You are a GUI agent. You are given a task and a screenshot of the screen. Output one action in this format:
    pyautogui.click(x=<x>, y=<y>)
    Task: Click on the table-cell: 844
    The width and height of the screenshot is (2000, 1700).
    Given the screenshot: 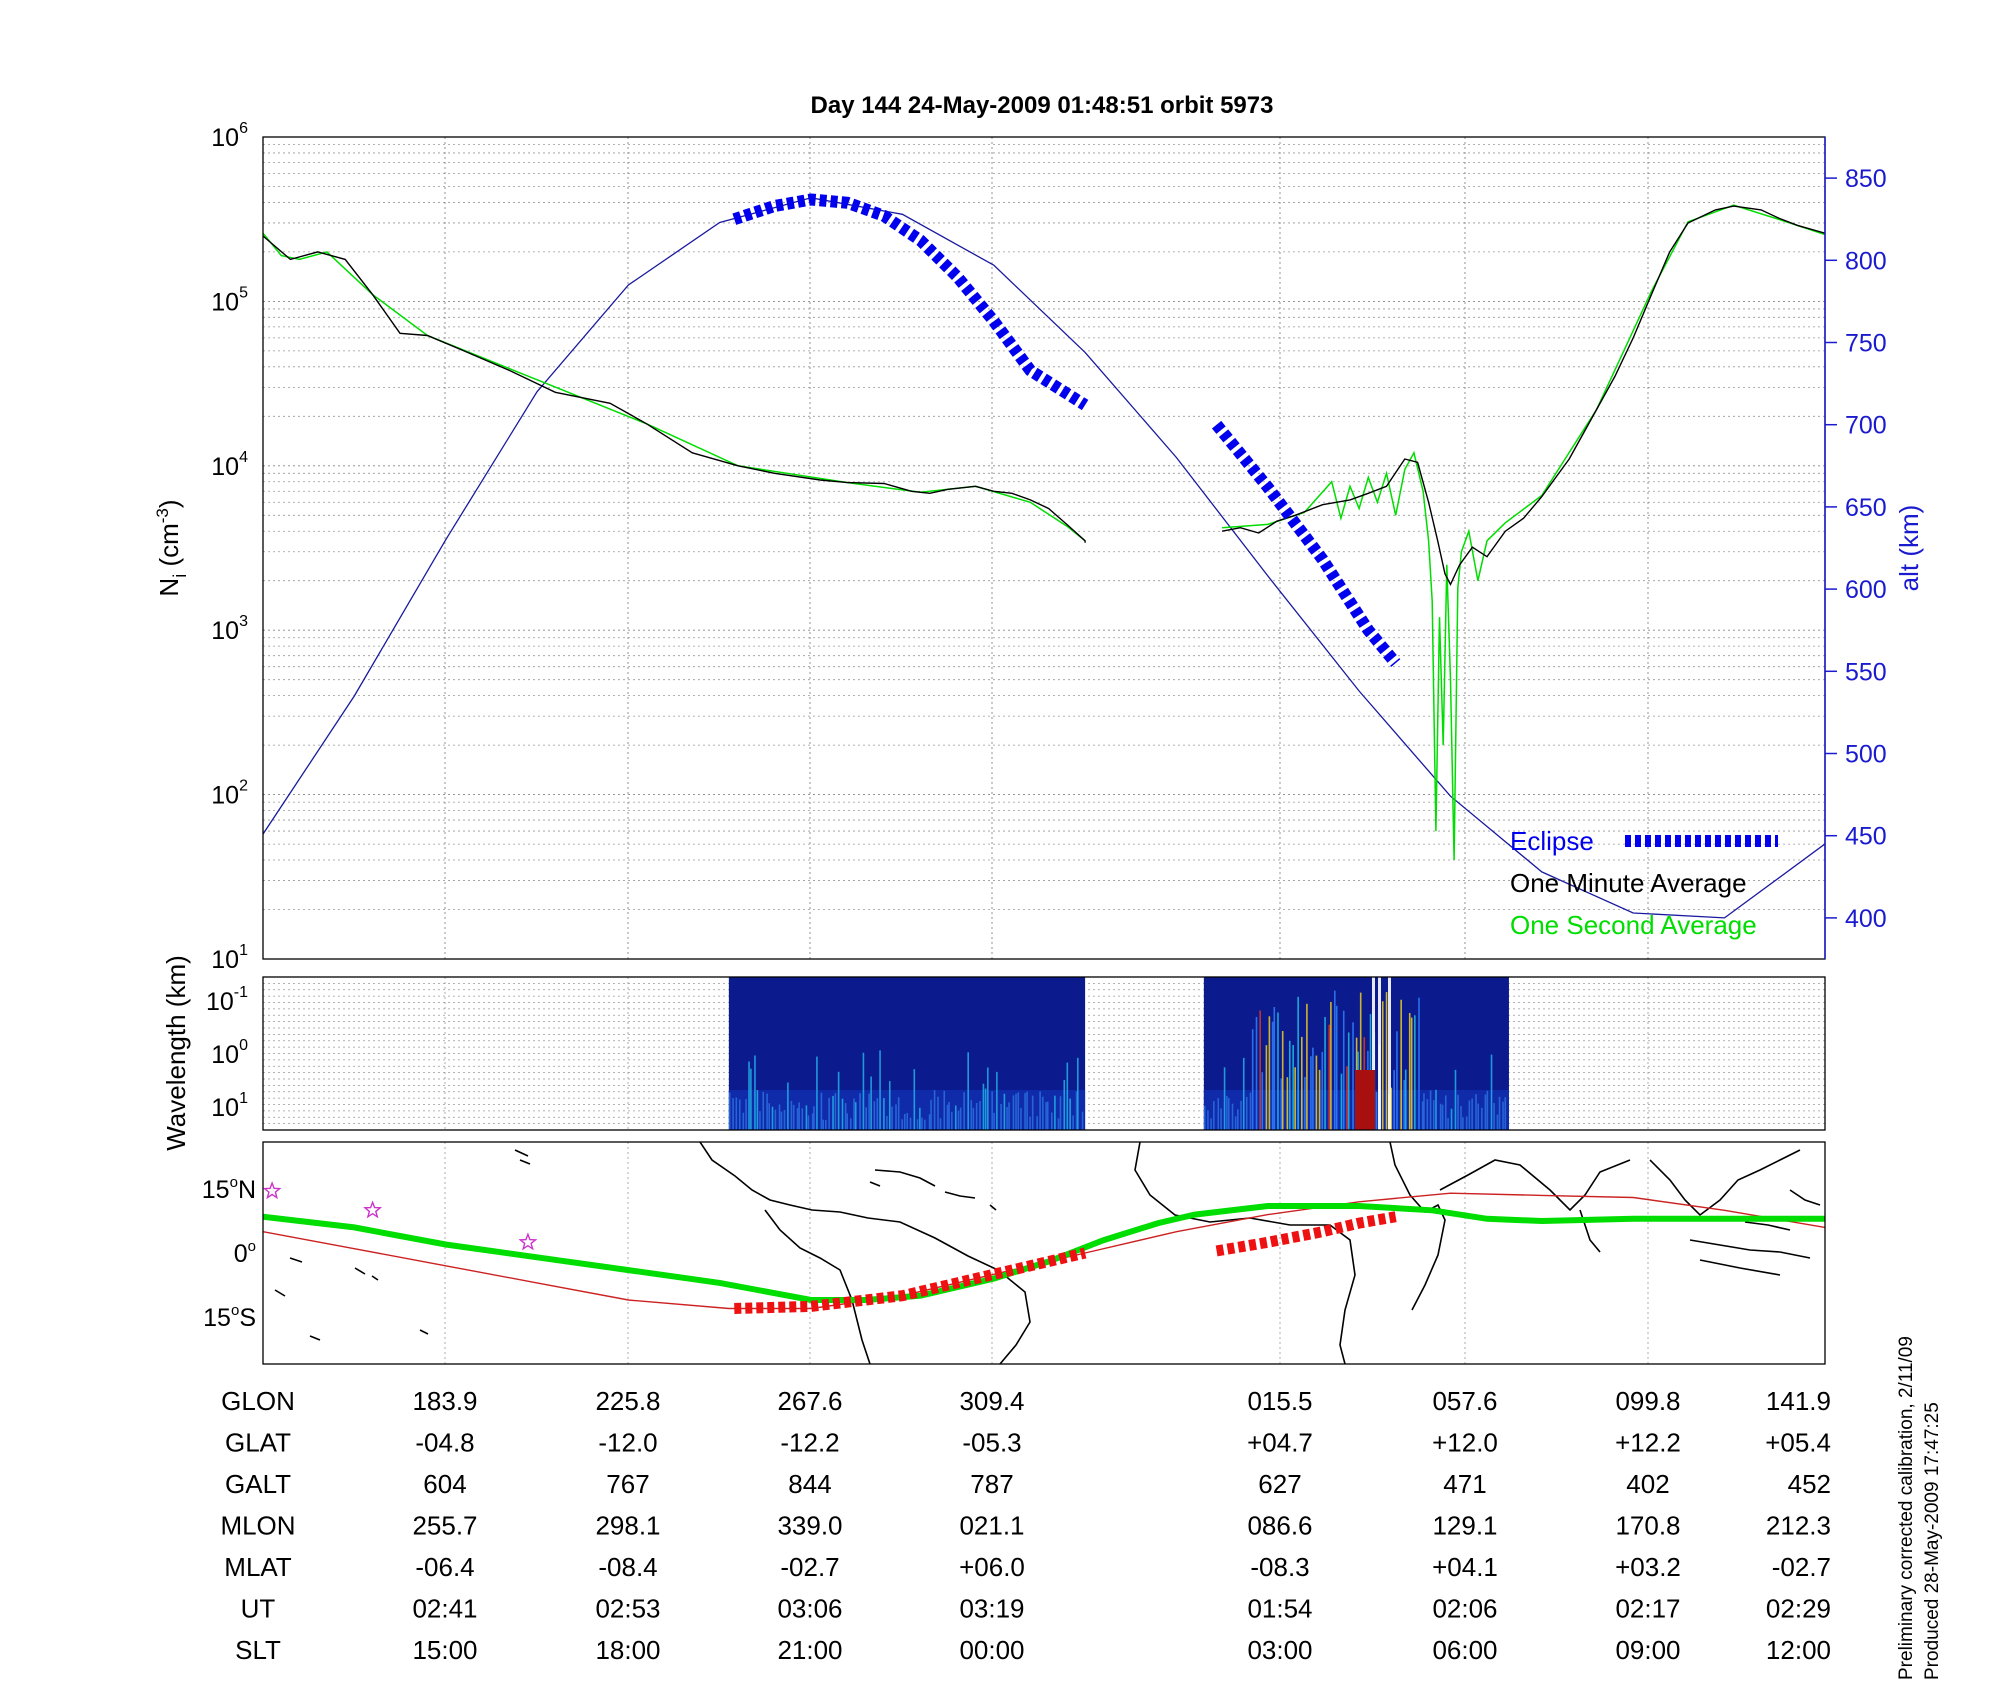 What is the action you would take?
    pyautogui.click(x=809, y=1484)
    